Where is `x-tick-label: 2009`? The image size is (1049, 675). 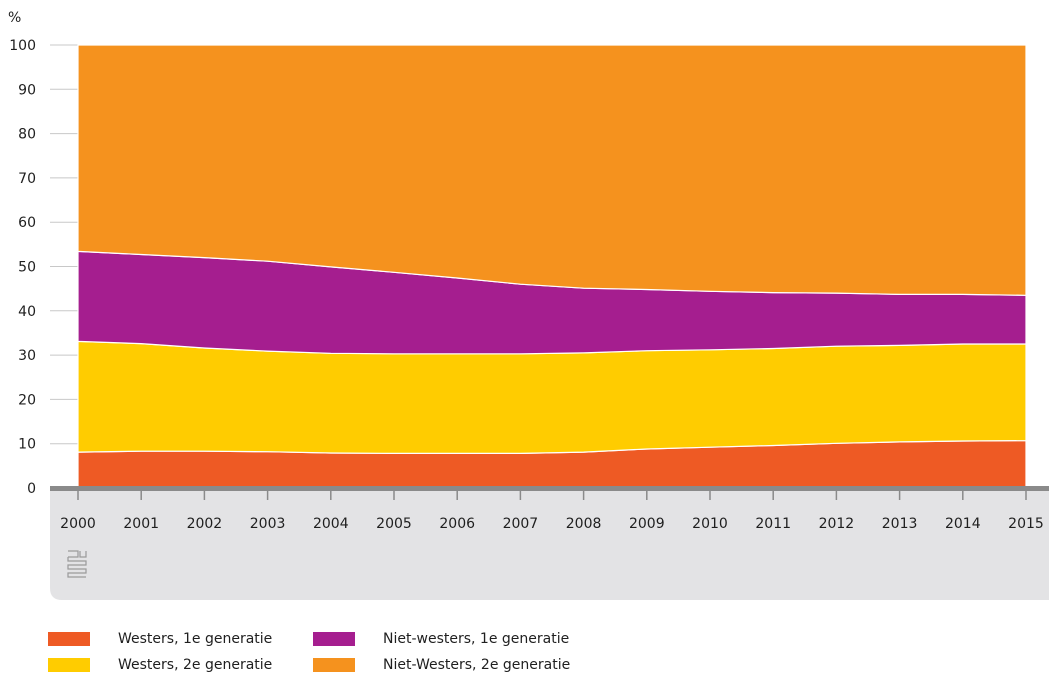 x-tick-label: 2009 is located at coordinates (647, 524).